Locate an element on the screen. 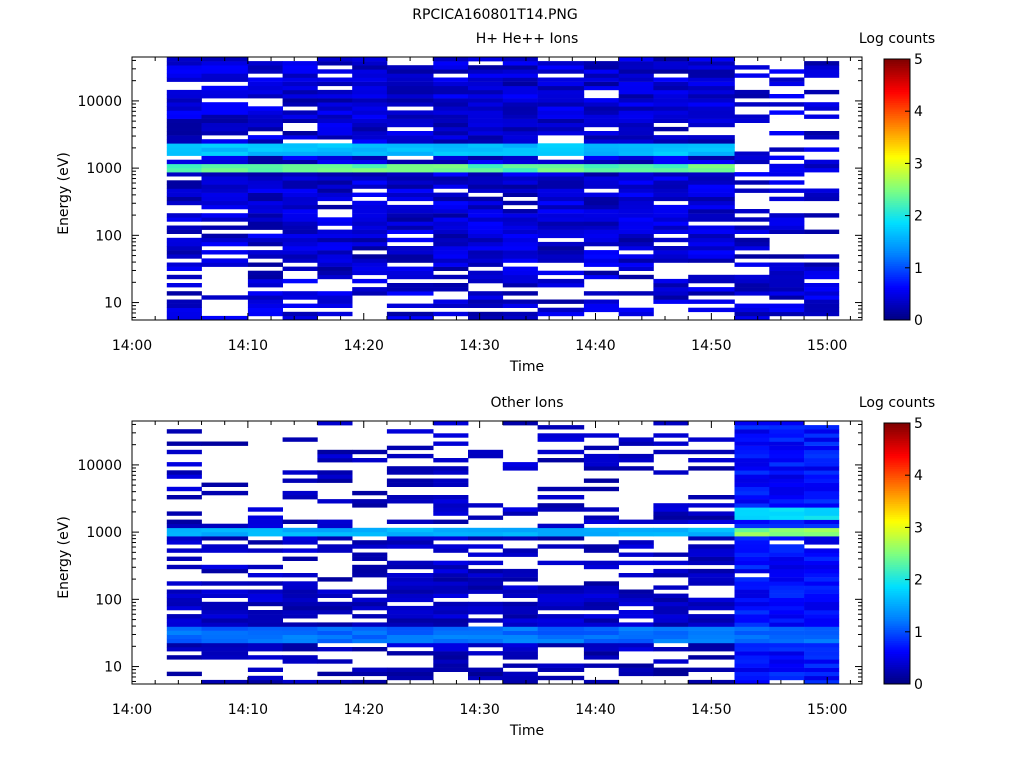 The image size is (1024, 768). y-axis-label: Energy (eV) is located at coordinates (64, 557).